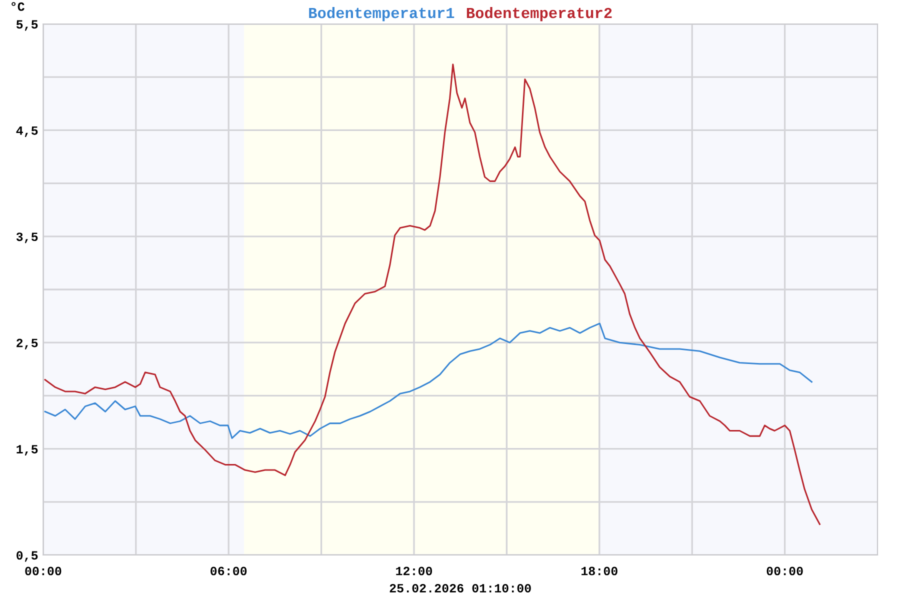  What do you see at coordinates (381, 14) in the screenshot?
I see `text: Bodentemperatur1` at bounding box center [381, 14].